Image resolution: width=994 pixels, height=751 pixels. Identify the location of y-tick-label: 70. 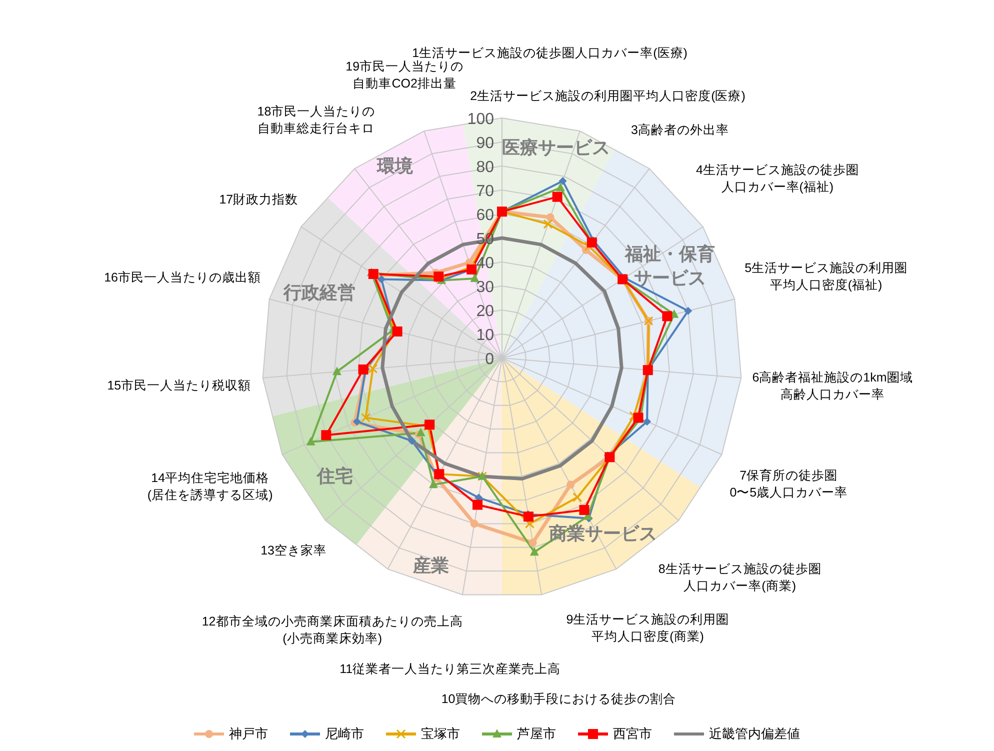
(485, 191).